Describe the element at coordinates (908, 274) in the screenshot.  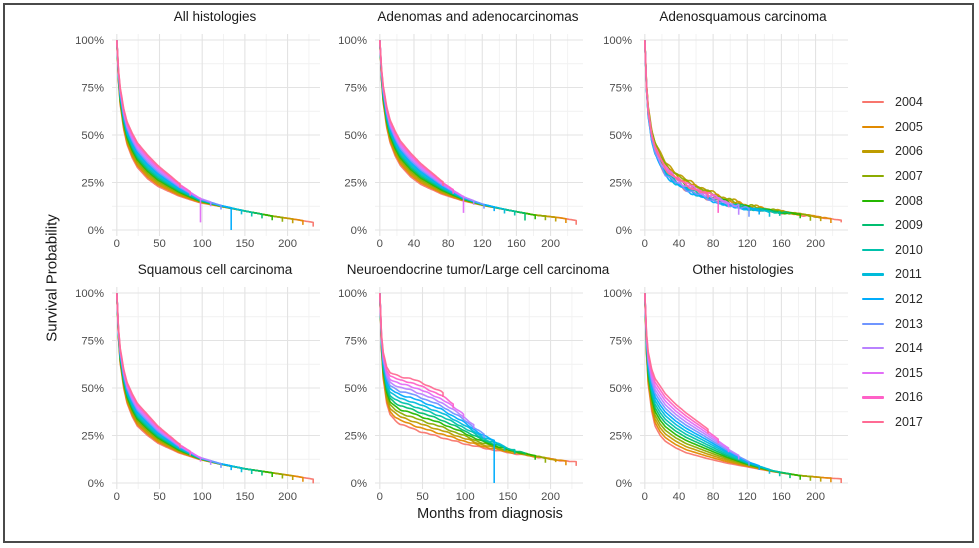
I see `legend-label: 2011` at that location.